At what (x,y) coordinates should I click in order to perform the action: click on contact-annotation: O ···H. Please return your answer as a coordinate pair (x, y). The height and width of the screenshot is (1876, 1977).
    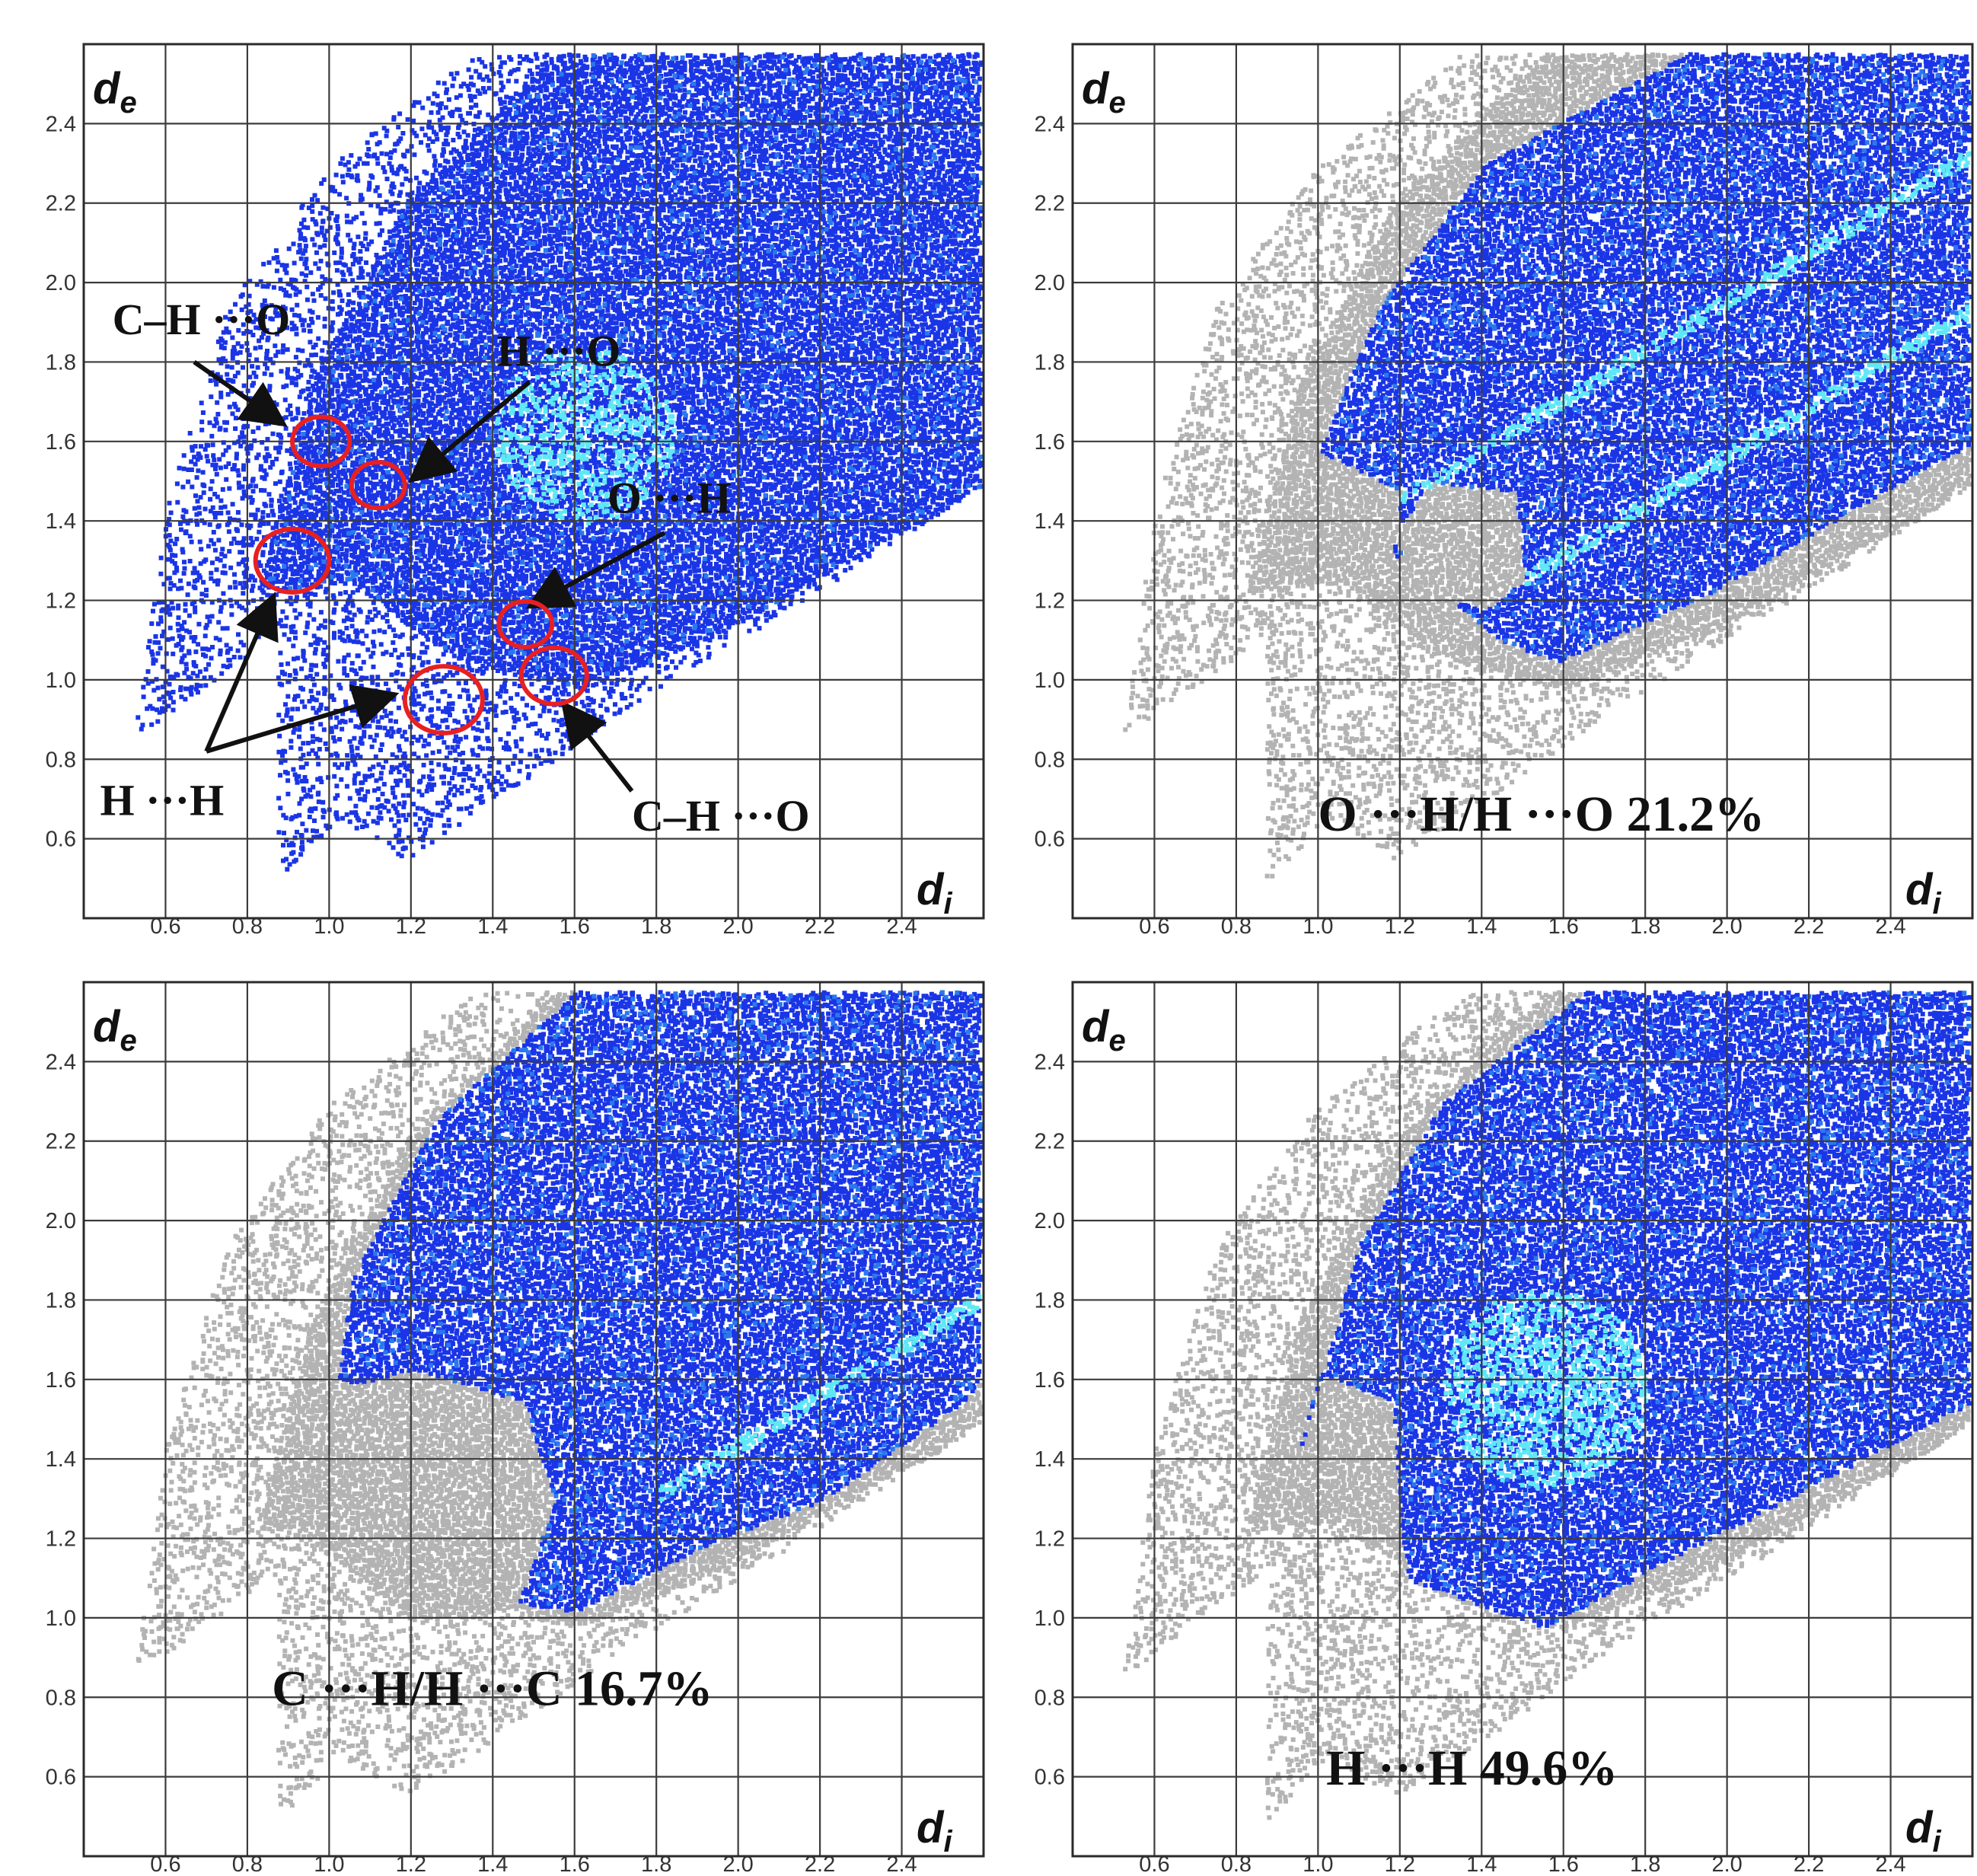
    Looking at the image, I should click on (669, 498).